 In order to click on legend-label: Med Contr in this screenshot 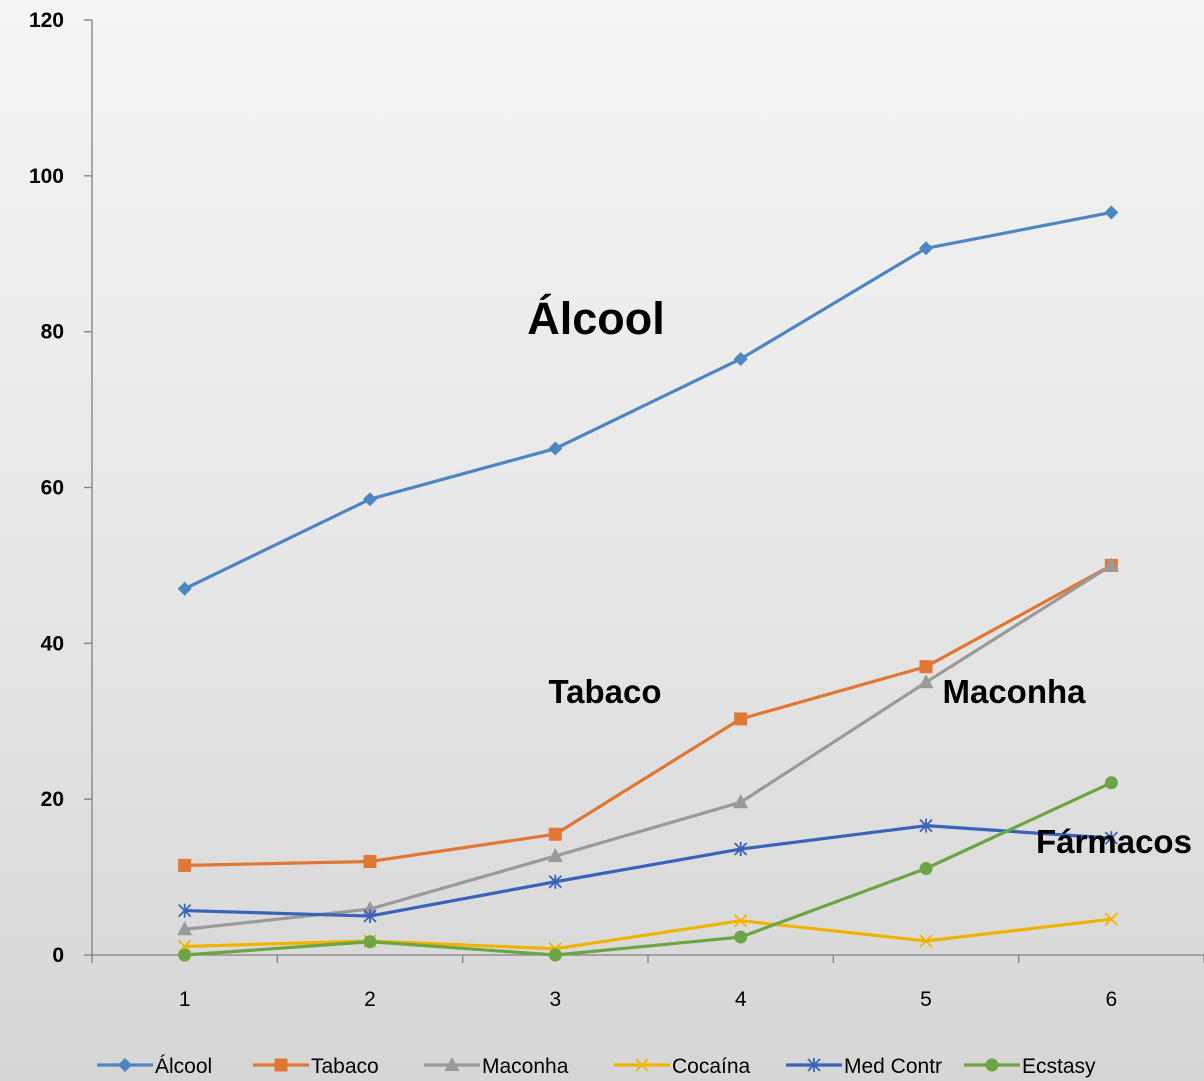, I will do `click(893, 1066)`.